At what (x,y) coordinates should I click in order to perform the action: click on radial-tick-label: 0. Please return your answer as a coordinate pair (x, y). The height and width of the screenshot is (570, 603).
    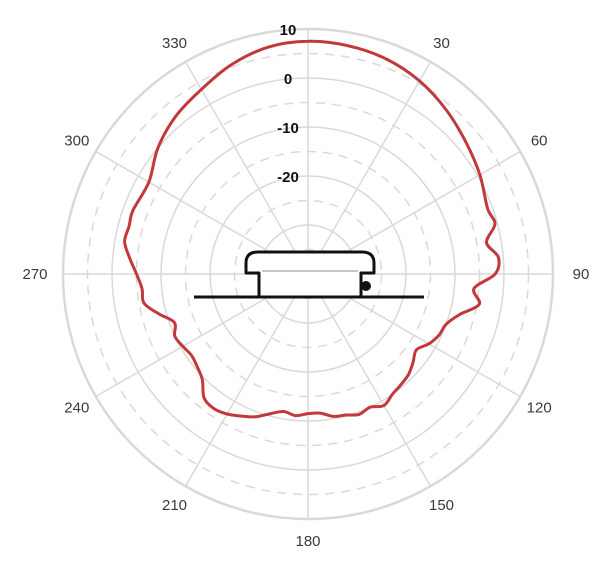
    Looking at the image, I should click on (288, 79).